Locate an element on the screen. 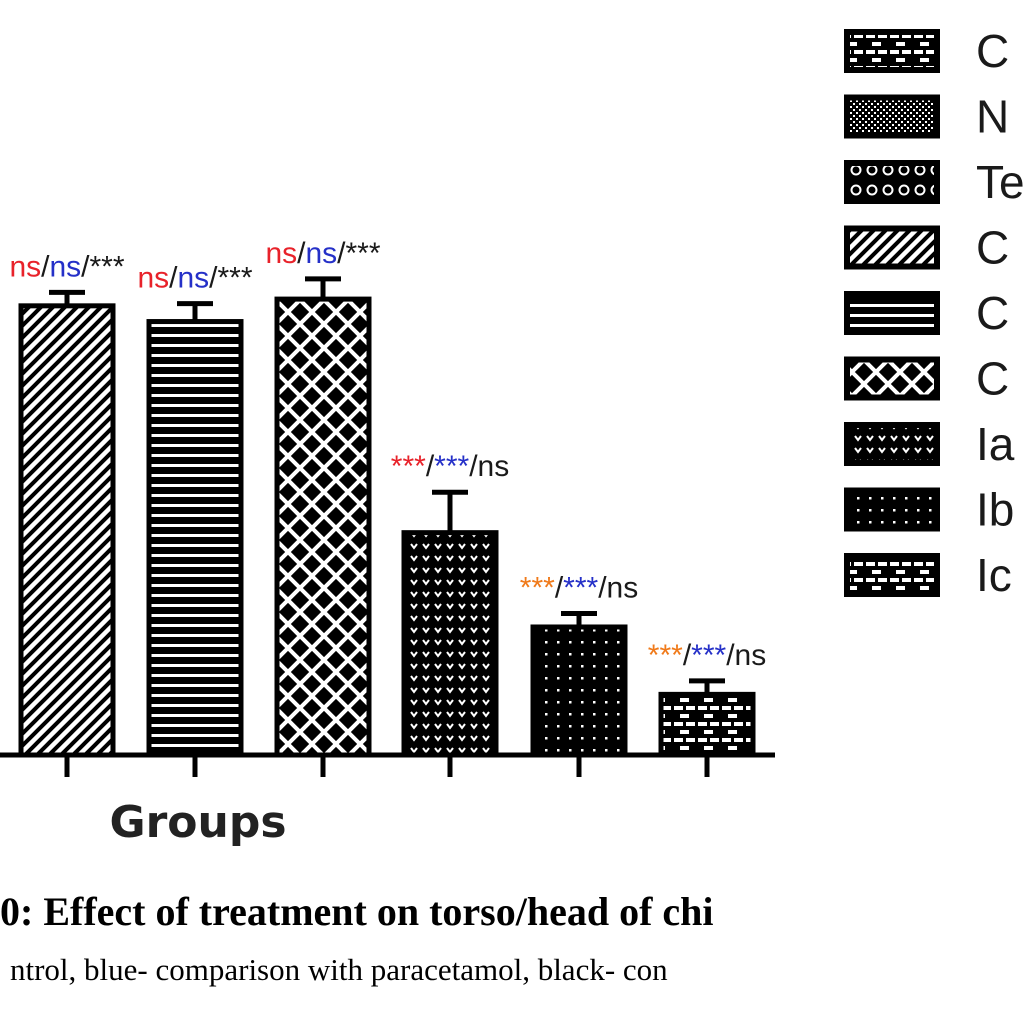 The height and width of the screenshot is (1024, 1024). legend-label-8: Ib is located at coordinates (995, 510).